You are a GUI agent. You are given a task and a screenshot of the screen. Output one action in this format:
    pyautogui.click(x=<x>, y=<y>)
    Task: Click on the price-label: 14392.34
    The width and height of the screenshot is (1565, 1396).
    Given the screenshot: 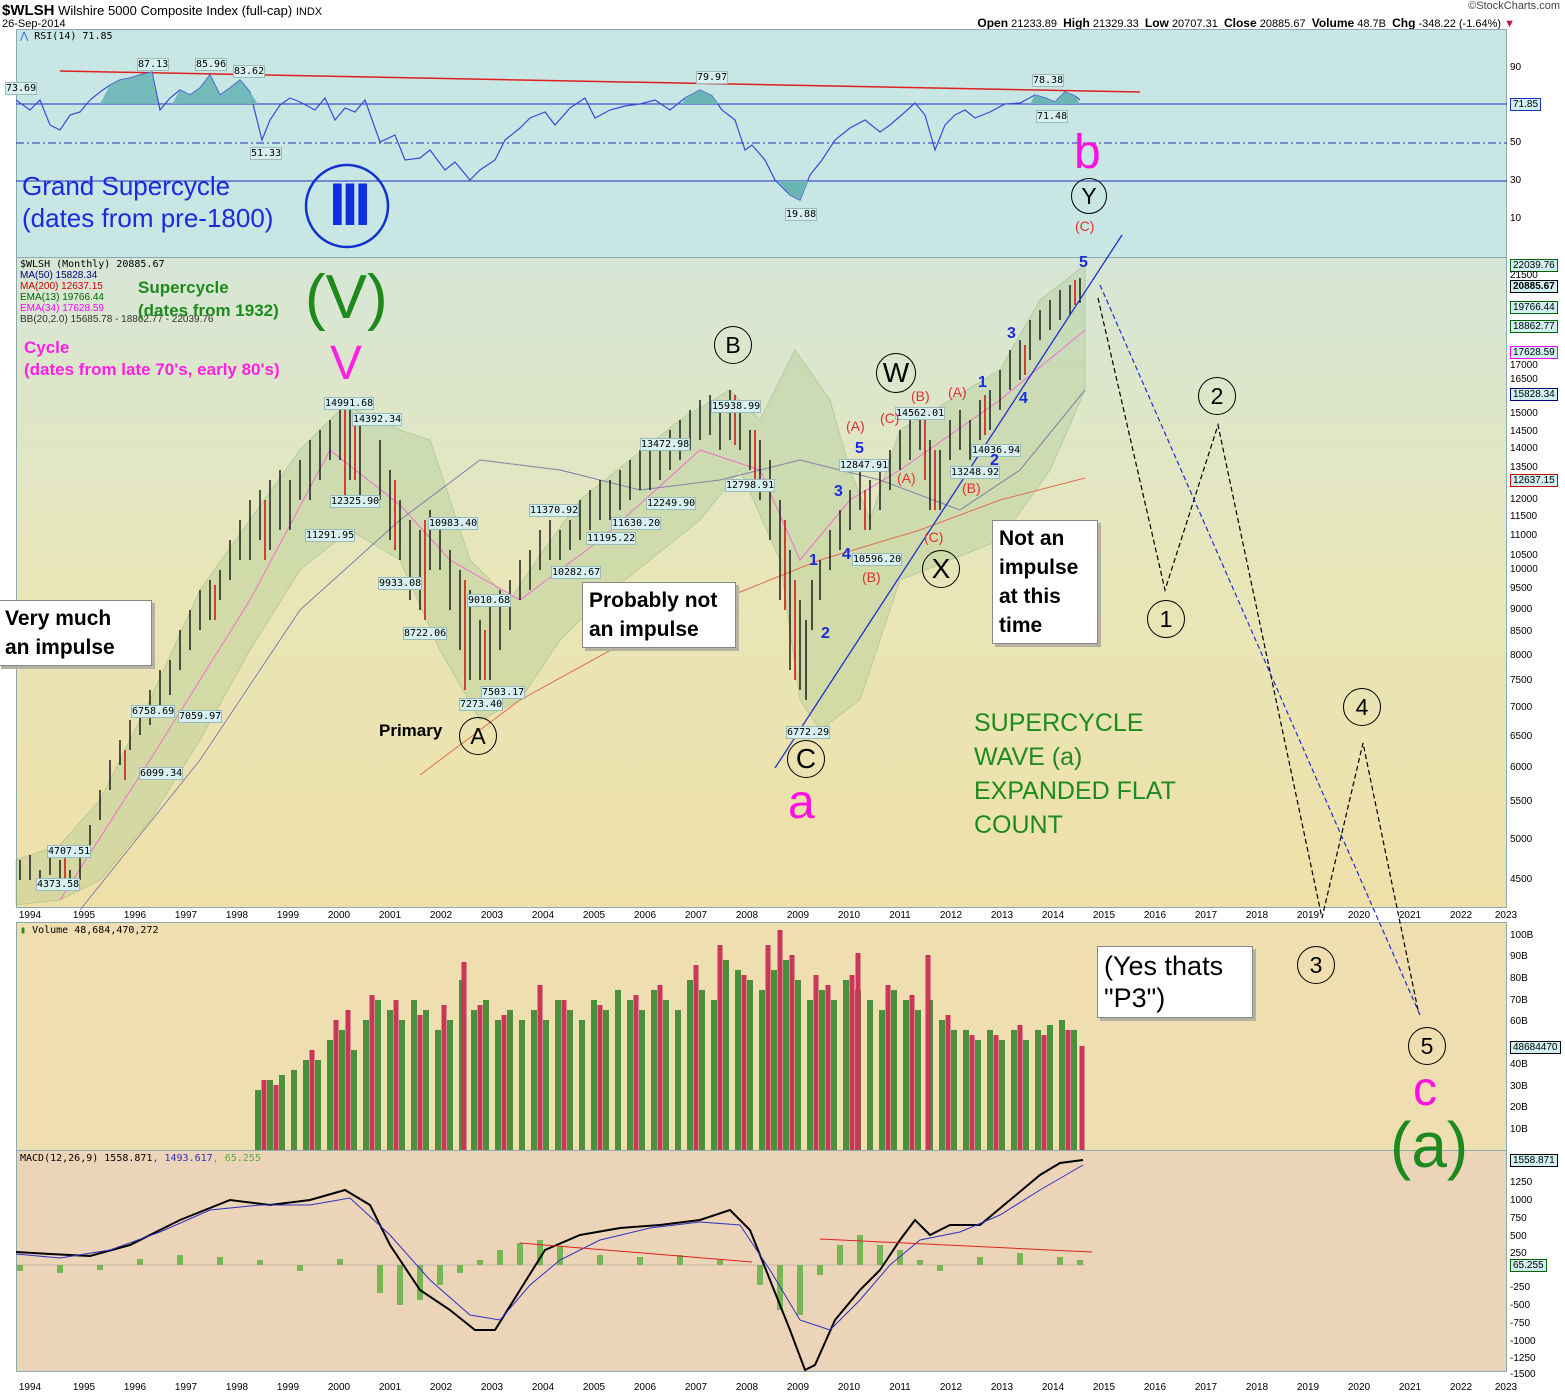 What is the action you would take?
    pyautogui.click(x=377, y=419)
    